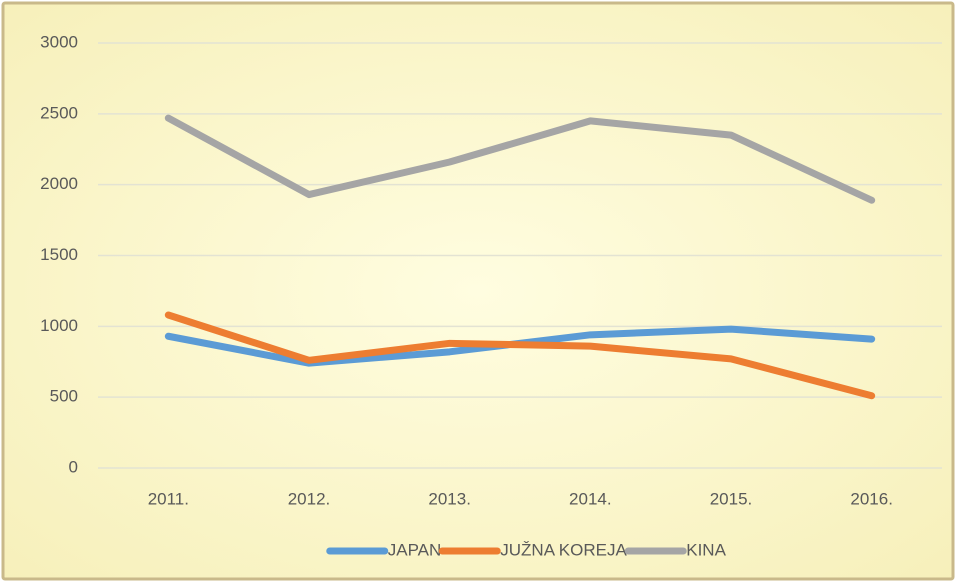 Image resolution: width=959 pixels, height=584 pixels. Describe the element at coordinates (706, 549) in the screenshot. I see `legend-label: KINA` at that location.